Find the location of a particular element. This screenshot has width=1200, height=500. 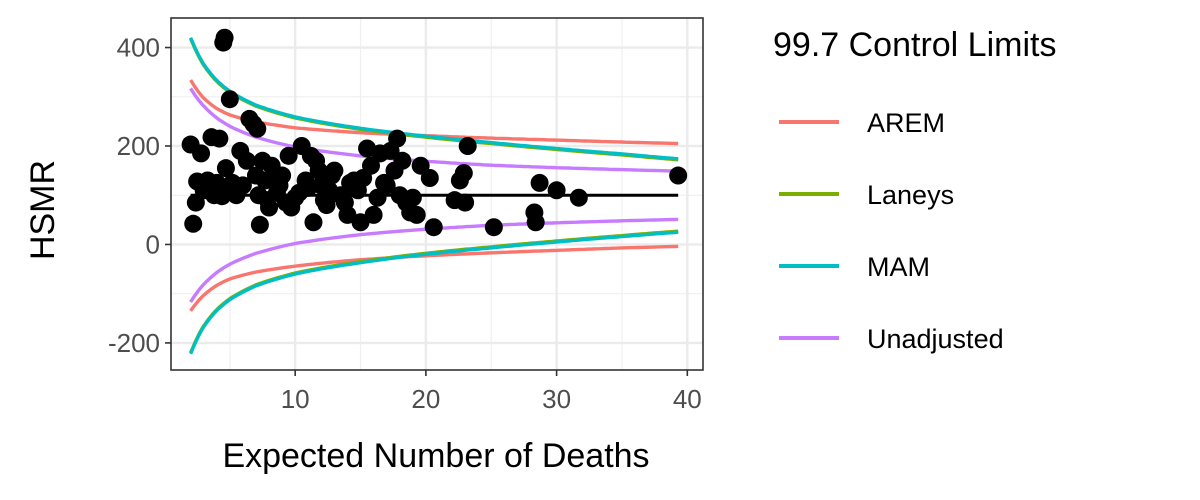

y-tick-label: 200 is located at coordinates (138, 146).